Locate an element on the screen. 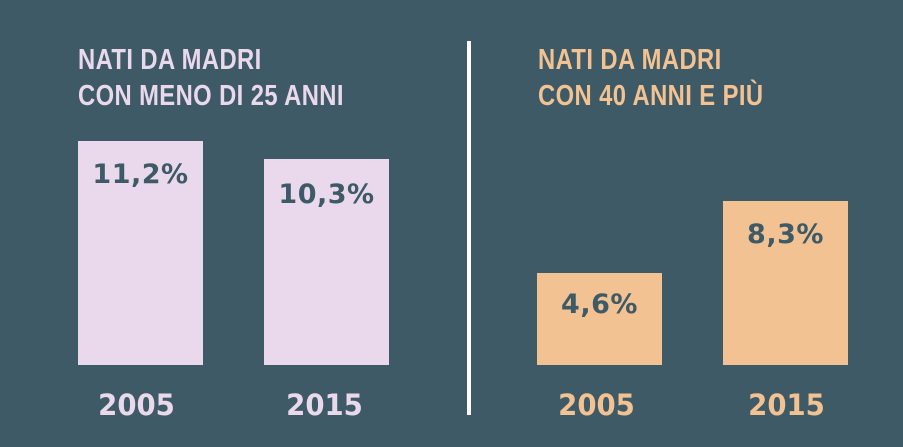 The height and width of the screenshot is (447, 903). left-panel-title: NATI DA MADRI CON MENO DI 25 ANNI is located at coordinates (211, 78).